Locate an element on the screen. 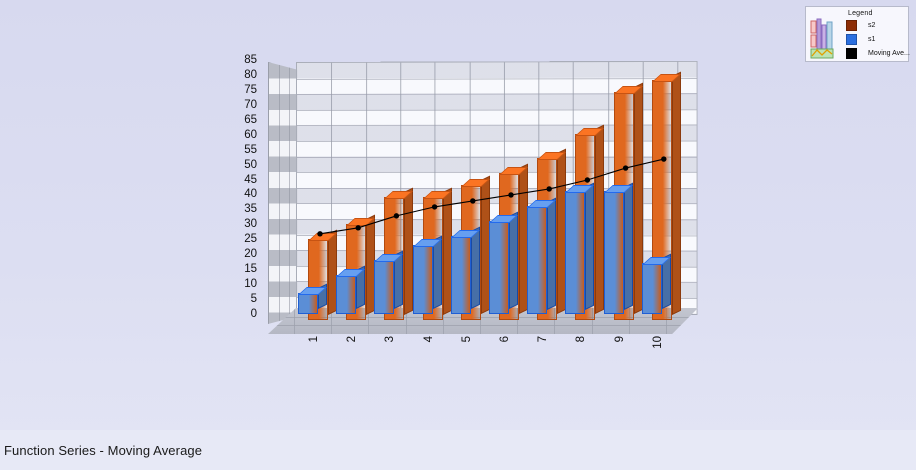  y-axis-tick: 30 is located at coordinates (250, 224).